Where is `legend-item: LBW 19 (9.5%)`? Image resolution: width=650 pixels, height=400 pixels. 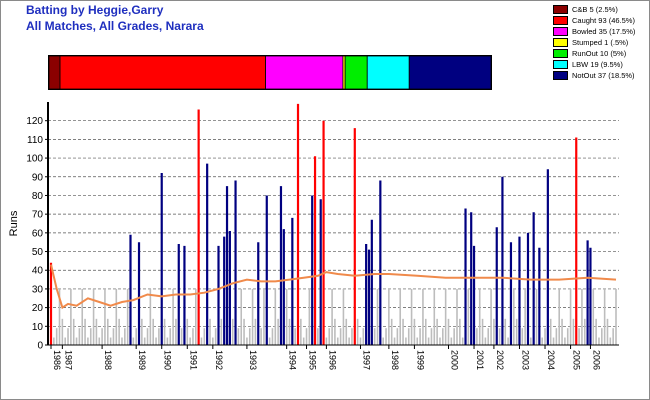 legend-item: LBW 19 (9.5%) is located at coordinates (601, 64).